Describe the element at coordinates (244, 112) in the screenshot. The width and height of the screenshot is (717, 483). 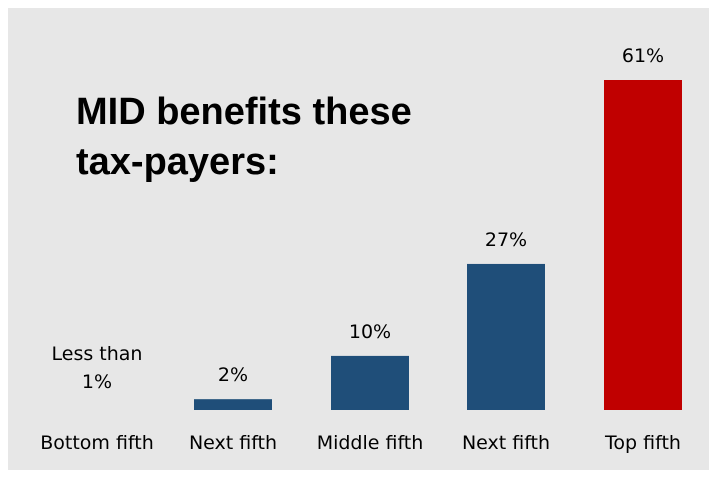
I see `title-line-1: MID benefits these` at that location.